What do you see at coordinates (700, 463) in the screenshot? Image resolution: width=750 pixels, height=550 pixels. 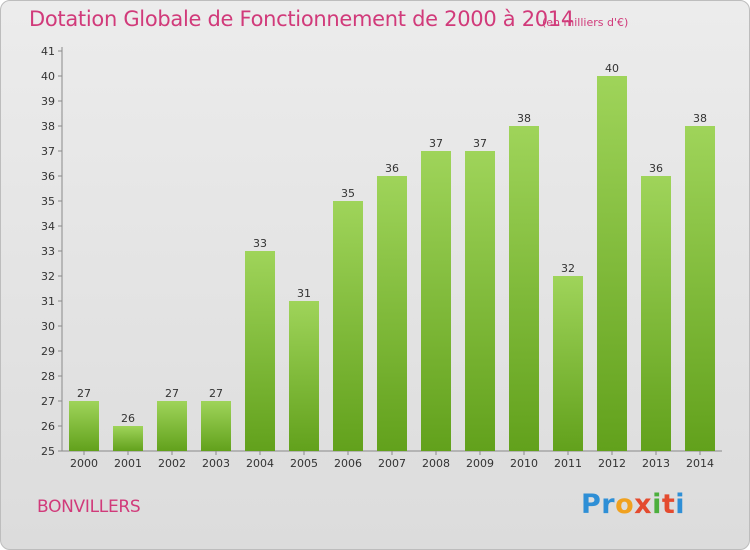 I see `x-tick-label: 2014` at bounding box center [700, 463].